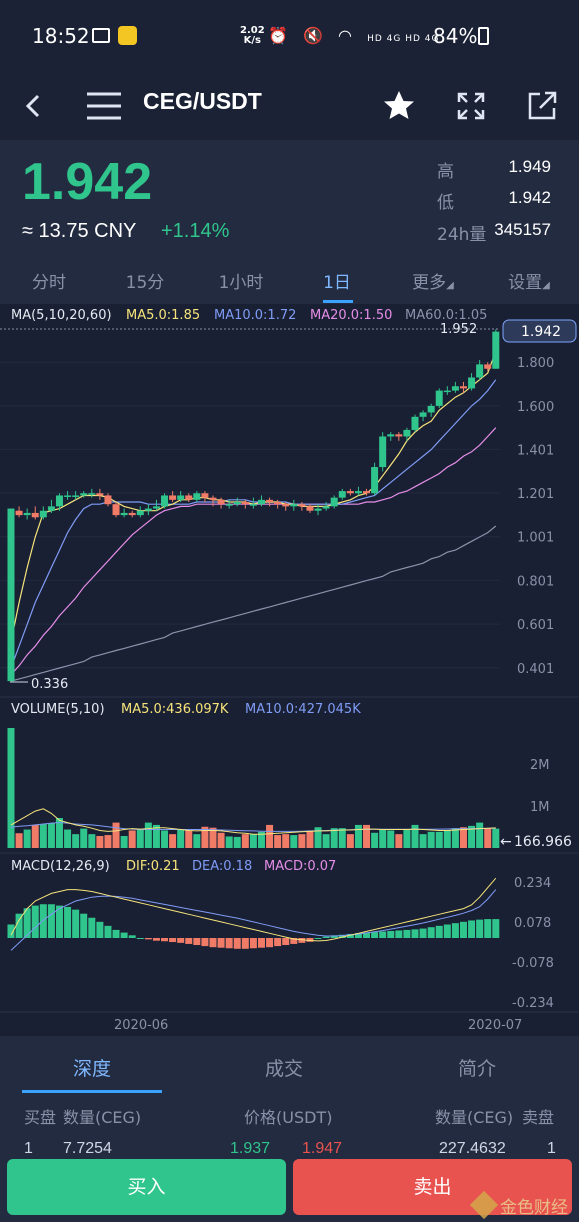 This screenshot has width=579, height=1222. I want to click on ma60-legend: MA60.0:1.05, so click(446, 315).